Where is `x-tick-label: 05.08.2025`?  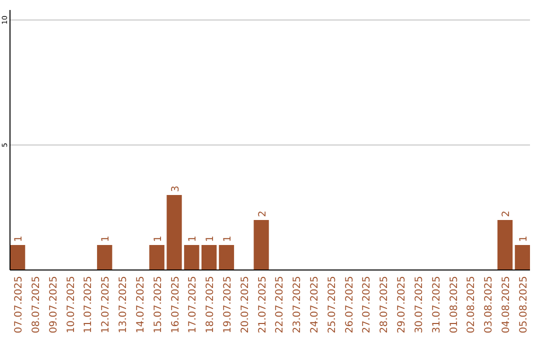 x-tick-label: 05.08.2025 is located at coordinates (524, 305).